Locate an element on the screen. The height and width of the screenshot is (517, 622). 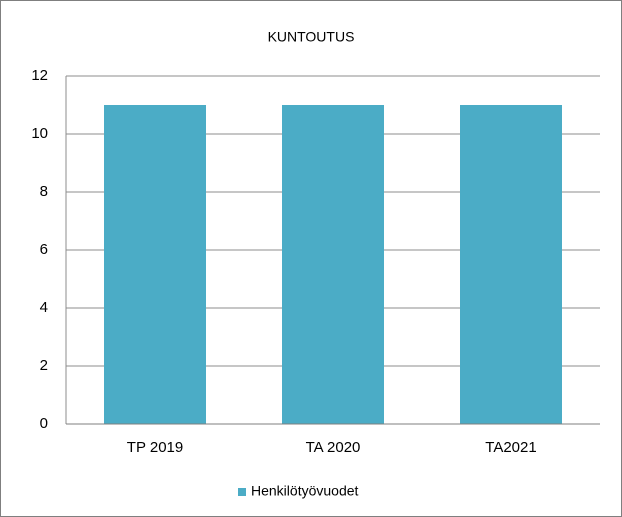
y-tick-label: 4 is located at coordinates (44, 307).